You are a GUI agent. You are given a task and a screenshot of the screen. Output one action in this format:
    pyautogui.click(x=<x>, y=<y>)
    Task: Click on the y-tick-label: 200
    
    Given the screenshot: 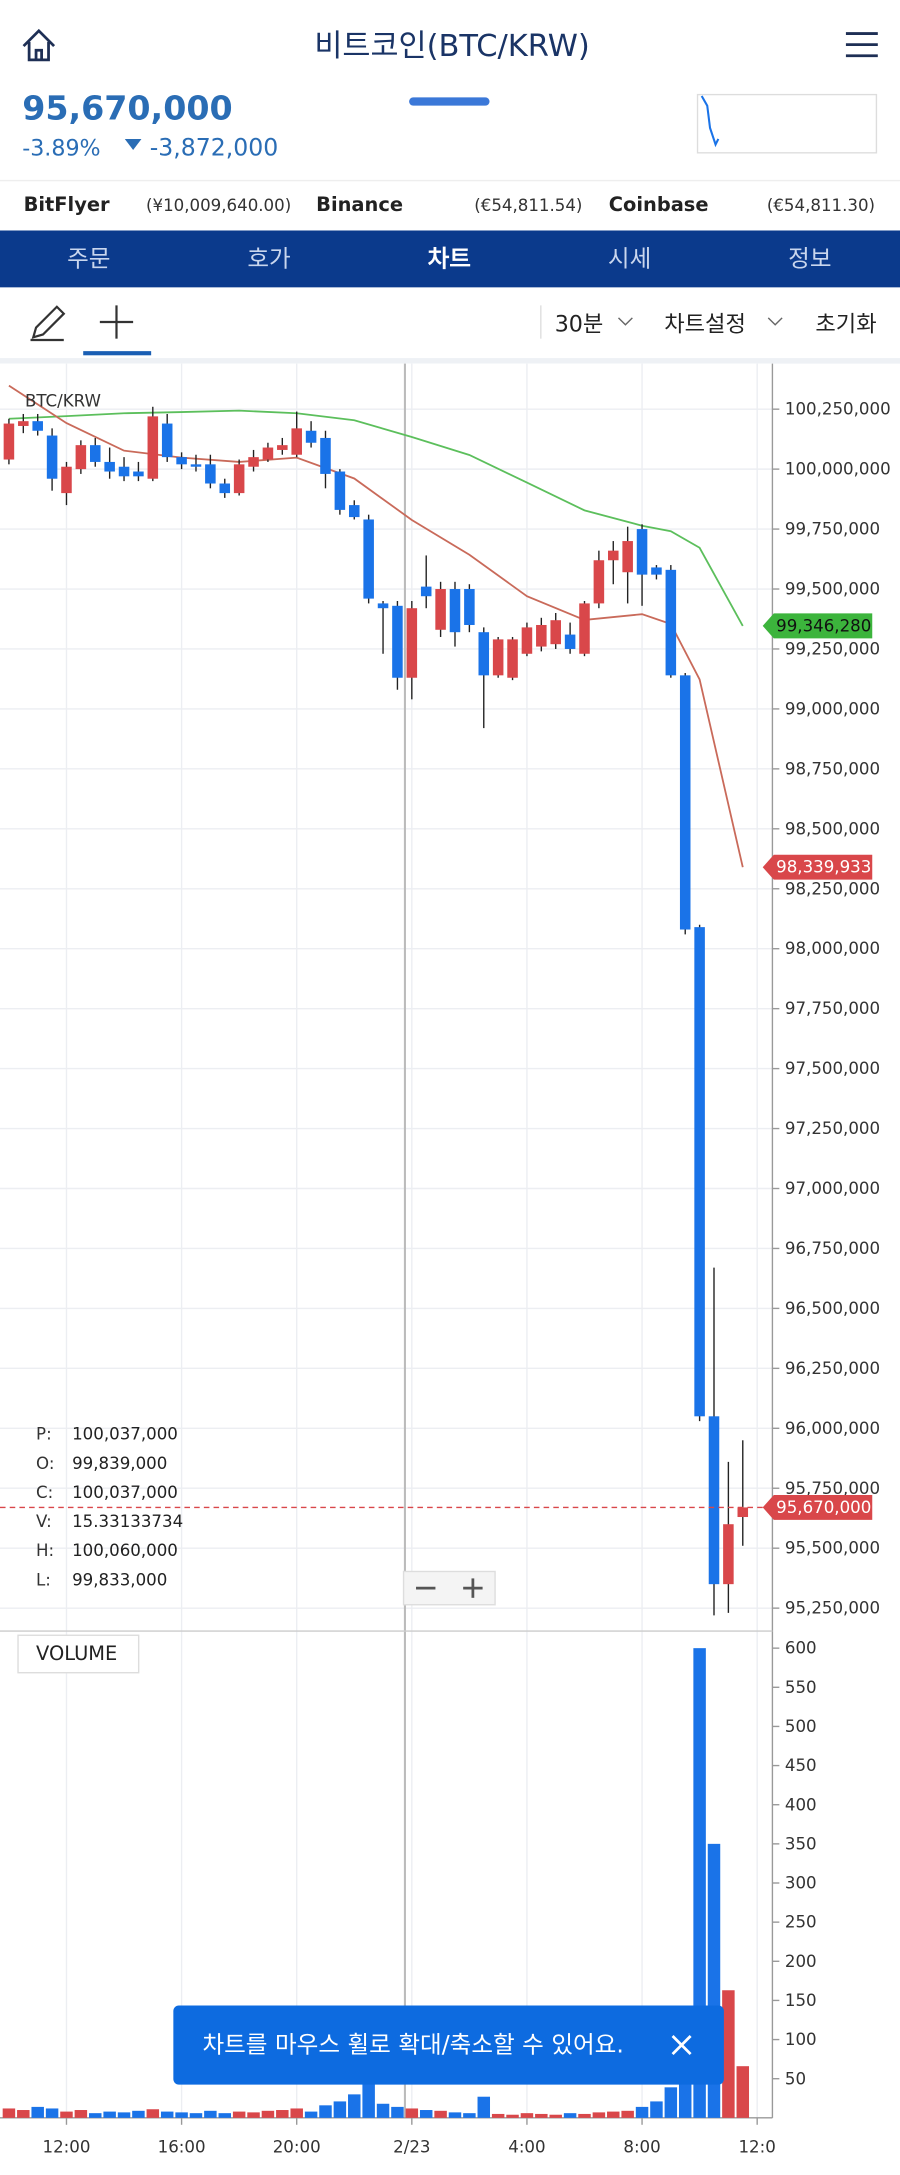 What is the action you would take?
    pyautogui.click(x=801, y=1961)
    